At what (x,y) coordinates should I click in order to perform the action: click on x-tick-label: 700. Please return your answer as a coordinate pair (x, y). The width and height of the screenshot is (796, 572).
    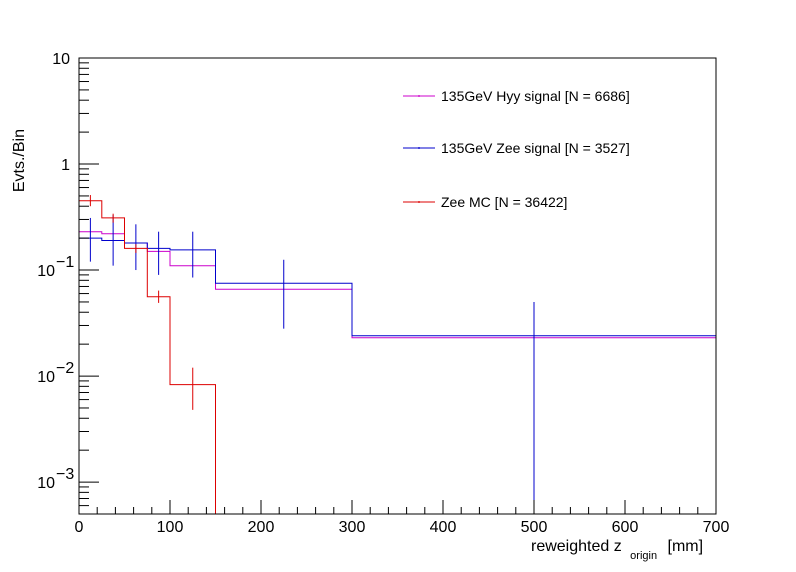
    Looking at the image, I should click on (716, 527).